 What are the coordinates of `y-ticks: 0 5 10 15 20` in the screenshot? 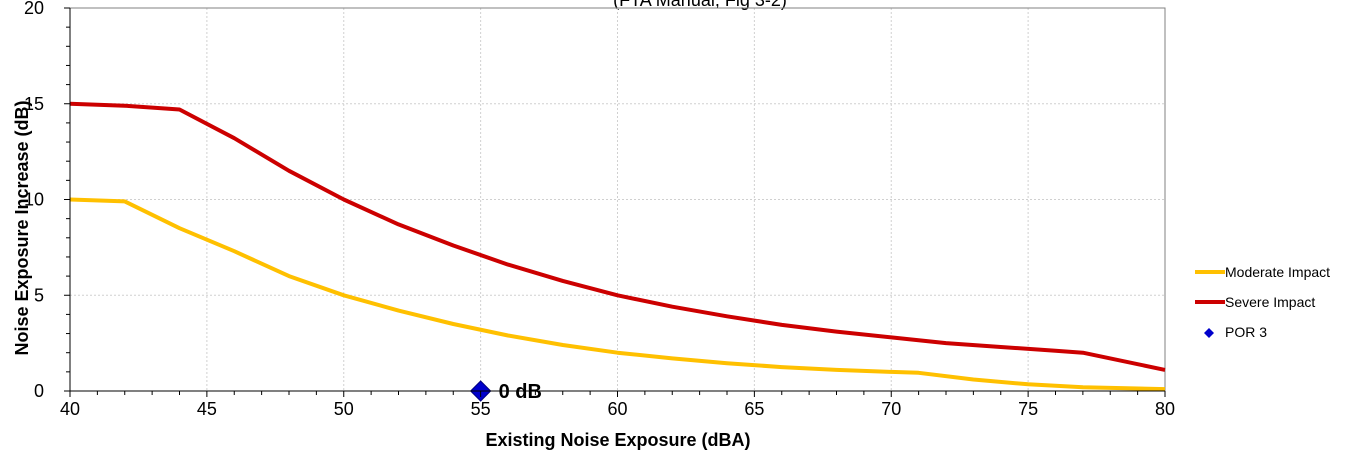 It's located at (47, 200).